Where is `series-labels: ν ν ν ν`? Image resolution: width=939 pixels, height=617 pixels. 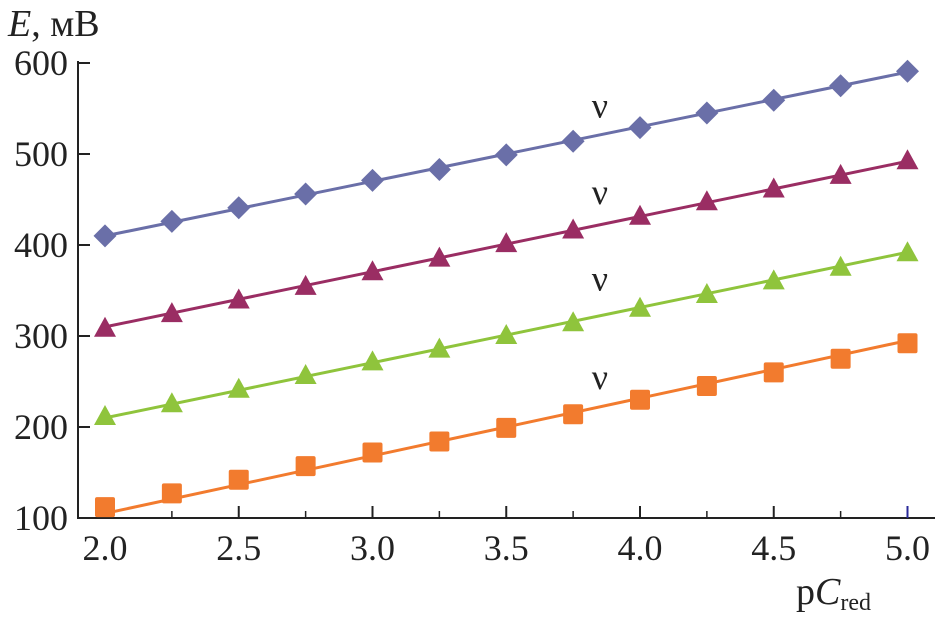 series-labels: ν ν ν ν is located at coordinates (600, 241).